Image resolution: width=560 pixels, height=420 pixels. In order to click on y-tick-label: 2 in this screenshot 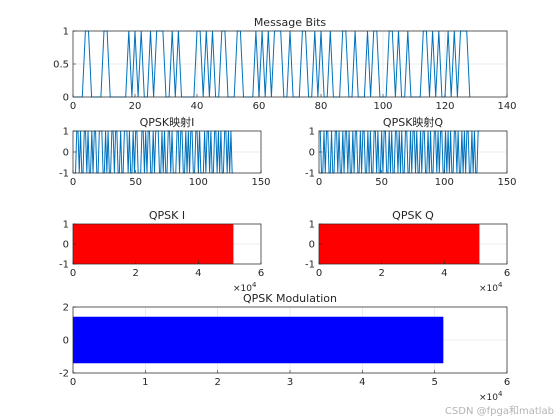, I will do `click(66, 308)`.